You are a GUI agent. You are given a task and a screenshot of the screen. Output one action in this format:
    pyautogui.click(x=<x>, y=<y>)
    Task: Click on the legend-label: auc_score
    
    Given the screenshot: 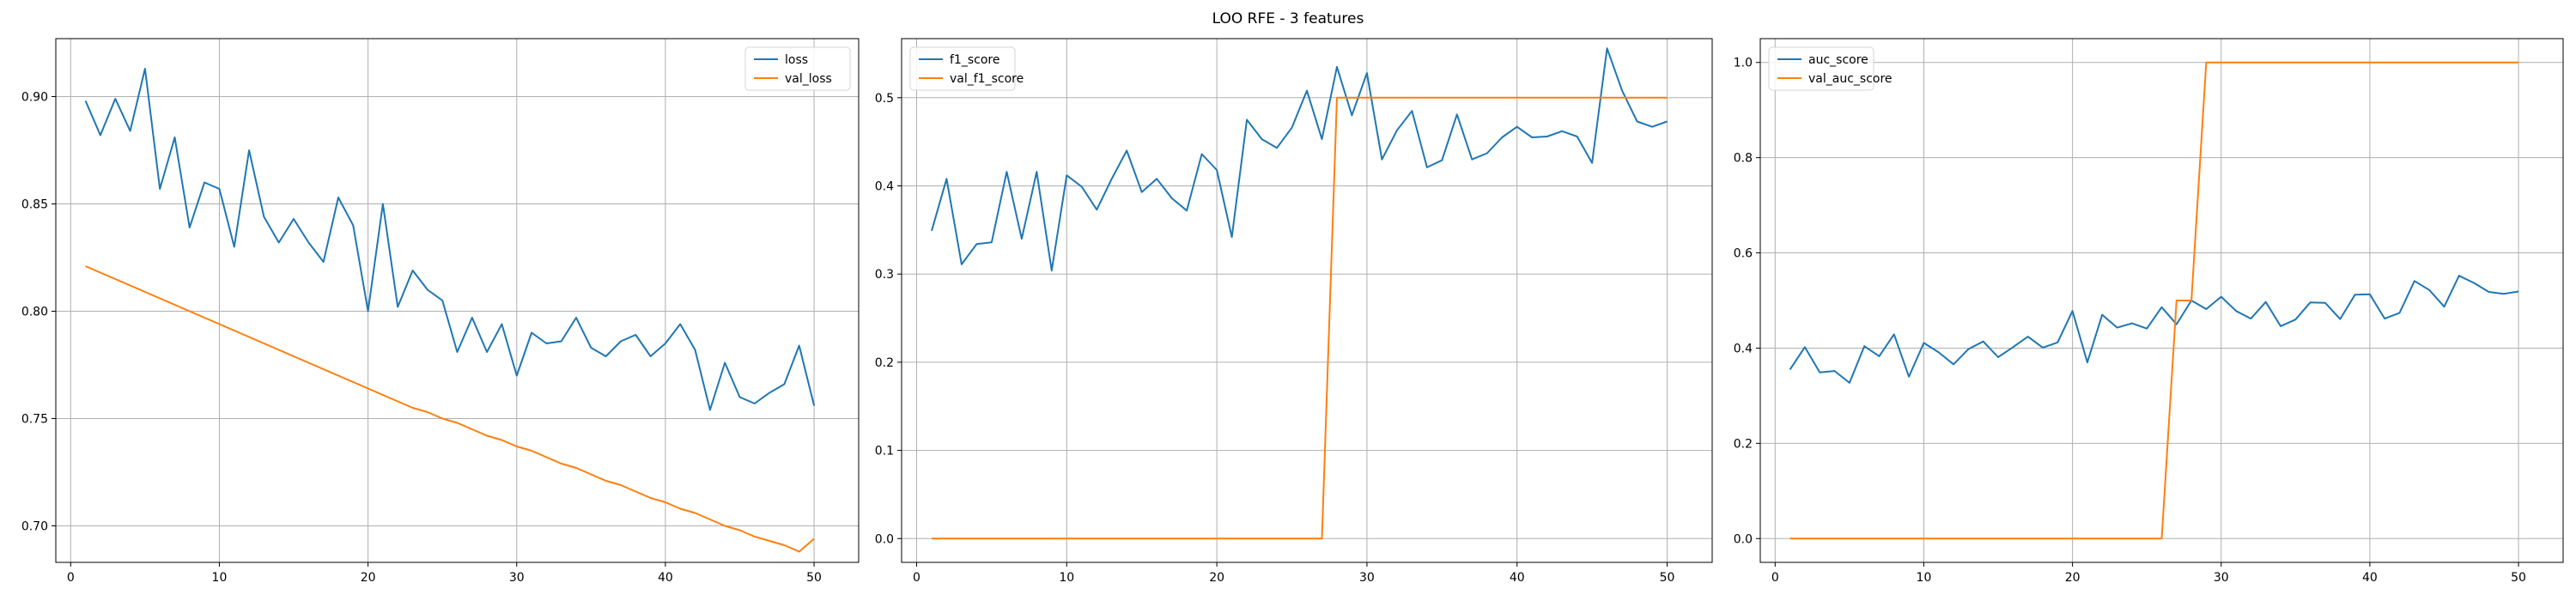 What is the action you would take?
    pyautogui.click(x=1838, y=60)
    